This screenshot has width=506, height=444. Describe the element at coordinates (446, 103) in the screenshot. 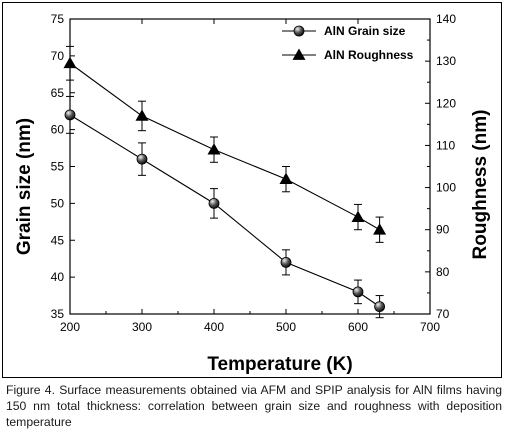

I see `y2-tick-label: 120` at that location.